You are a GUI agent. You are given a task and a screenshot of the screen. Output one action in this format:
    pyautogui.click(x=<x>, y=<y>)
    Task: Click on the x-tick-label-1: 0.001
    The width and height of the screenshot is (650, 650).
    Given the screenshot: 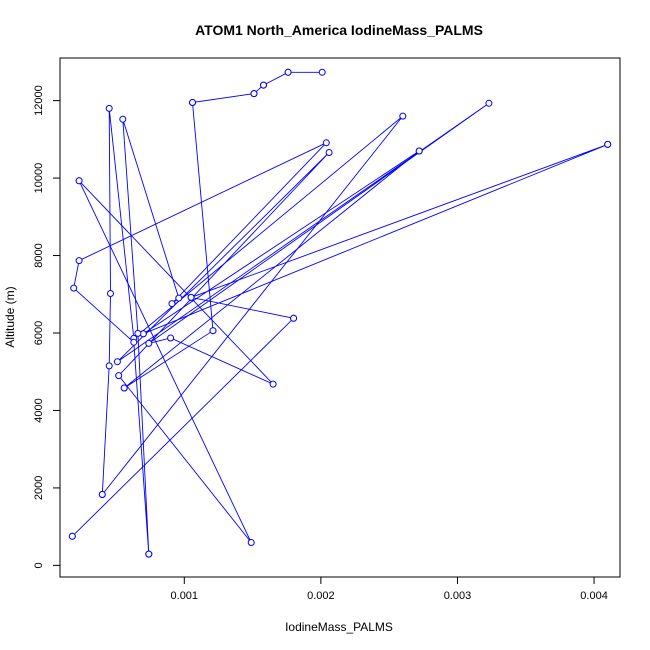 What is the action you would take?
    pyautogui.click(x=185, y=596)
    